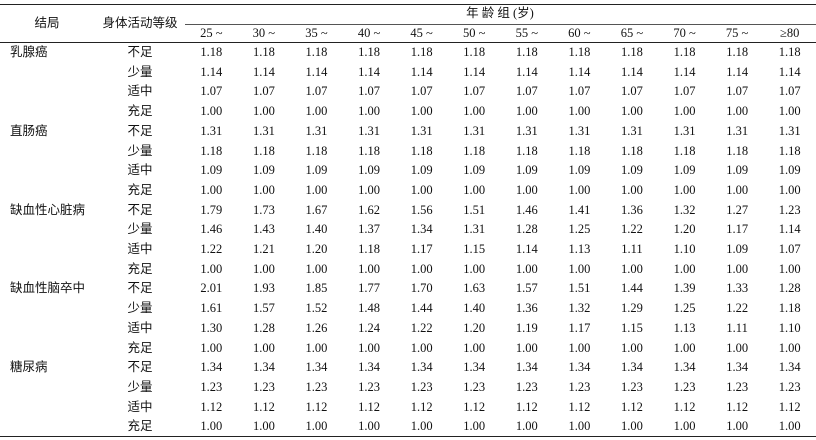  I want to click on outcome-label: 糖尿病, so click(29, 367).